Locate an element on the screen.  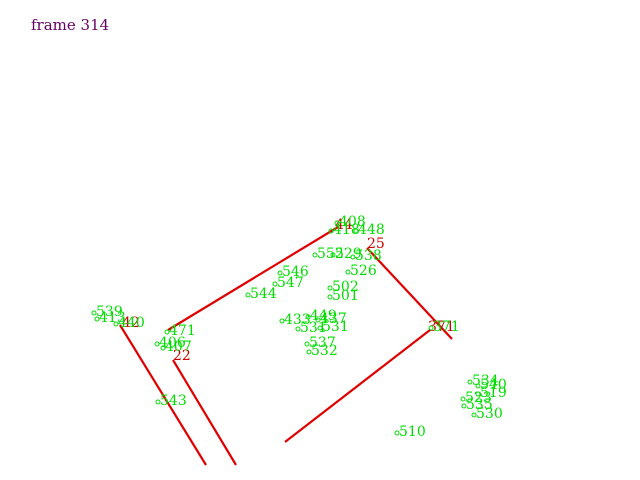
point-label-540: 540 is located at coordinates (493, 385).